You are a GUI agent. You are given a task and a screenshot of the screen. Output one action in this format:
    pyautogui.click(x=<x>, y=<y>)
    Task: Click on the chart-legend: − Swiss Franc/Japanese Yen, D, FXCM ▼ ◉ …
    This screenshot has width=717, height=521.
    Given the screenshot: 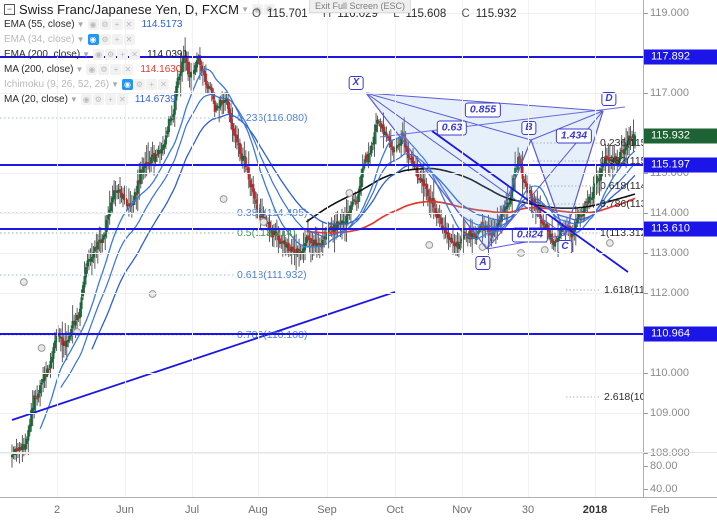 What is the action you would take?
    pyautogui.click(x=142, y=54)
    